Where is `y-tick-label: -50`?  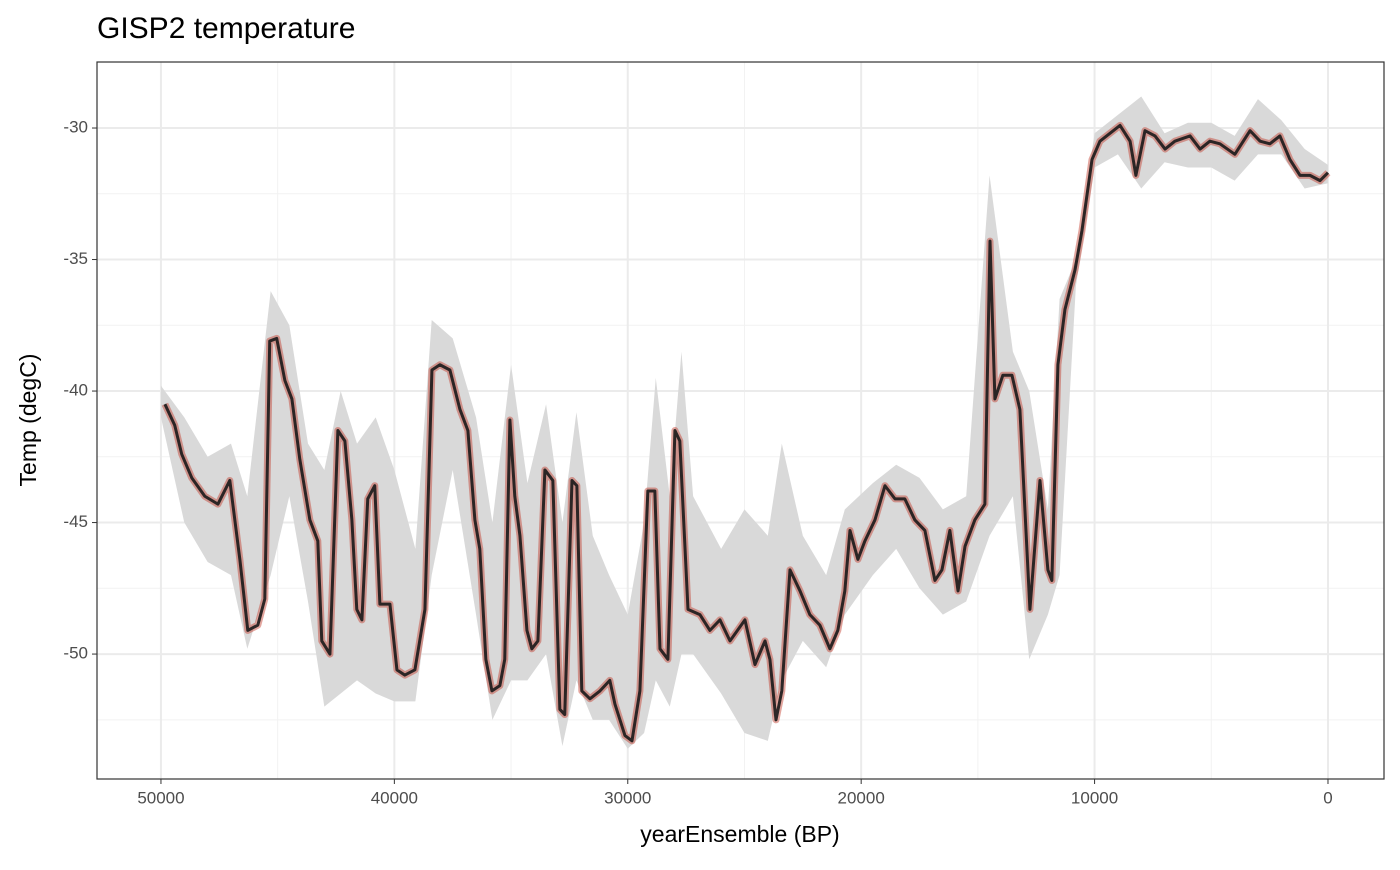 y-tick-label: -50 is located at coordinates (75, 653).